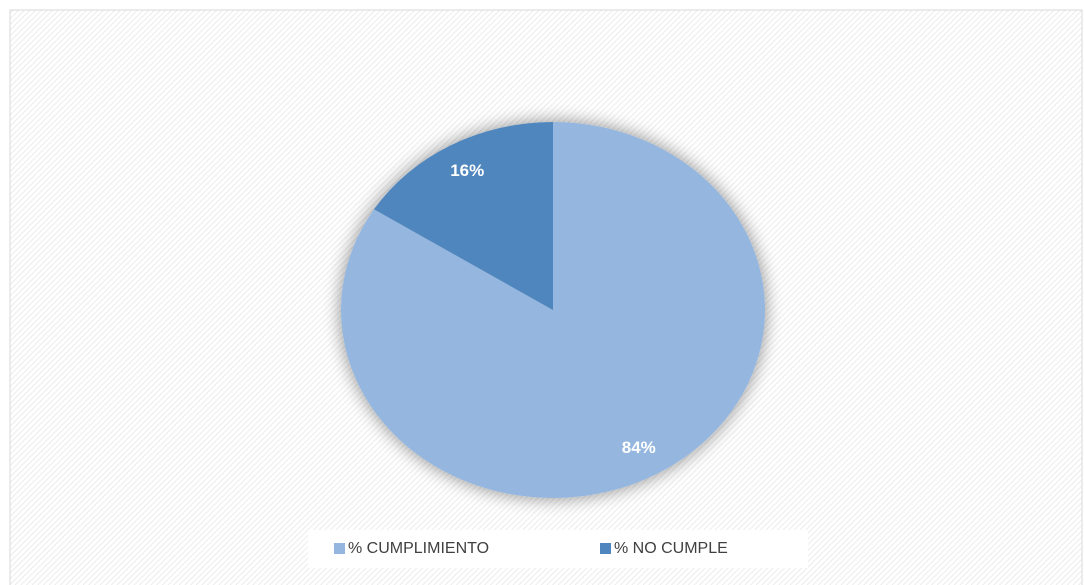  Describe the element at coordinates (467, 170) in the screenshot. I see `data-label: 16%` at that location.